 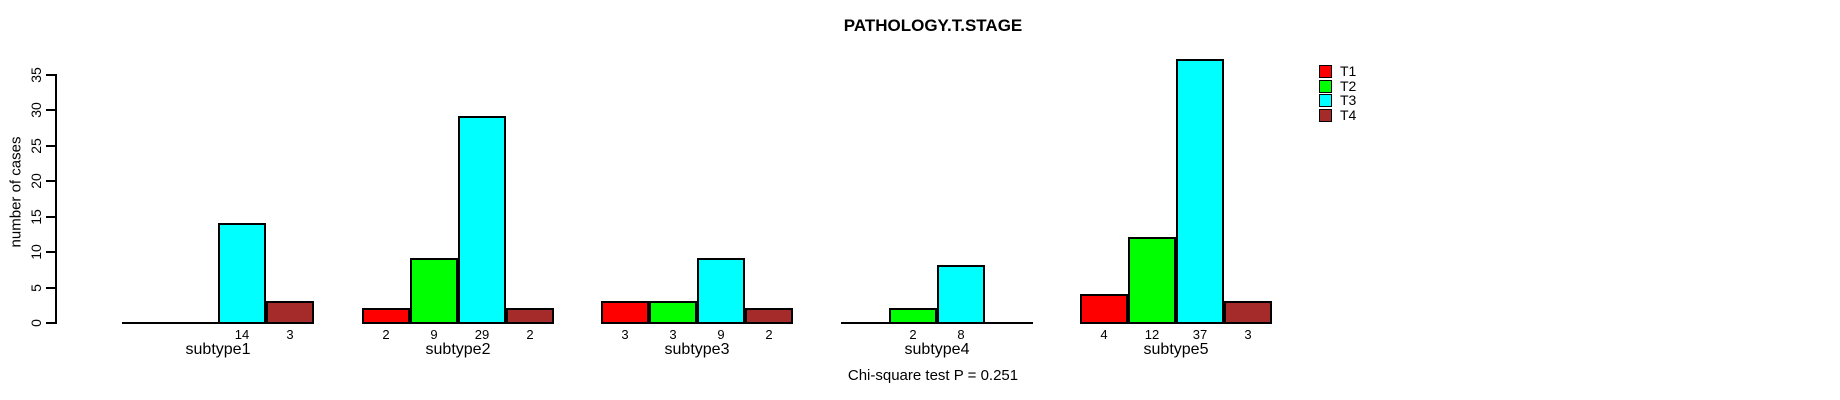 What do you see at coordinates (530, 315) in the screenshot?
I see `bar-T4-subtype2` at bounding box center [530, 315].